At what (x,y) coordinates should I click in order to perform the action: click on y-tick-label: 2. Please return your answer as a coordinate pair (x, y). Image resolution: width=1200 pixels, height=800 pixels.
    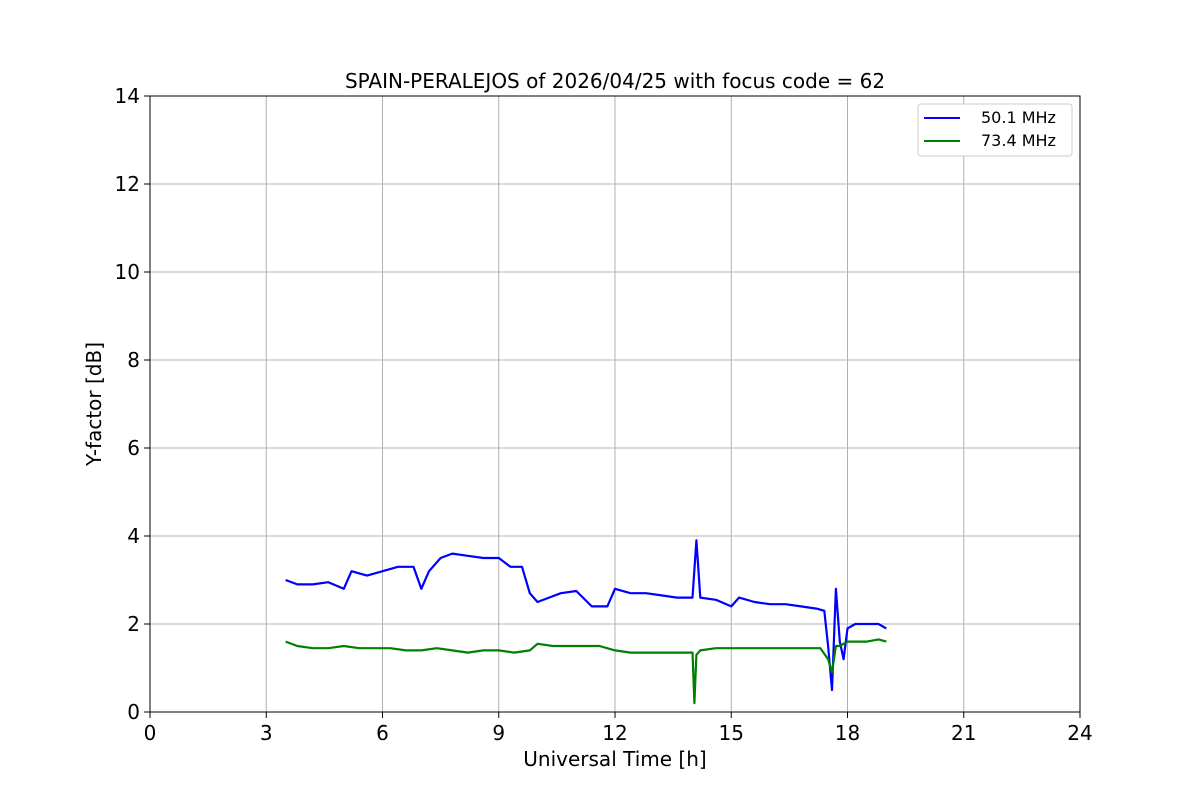
    Looking at the image, I should click on (133, 624).